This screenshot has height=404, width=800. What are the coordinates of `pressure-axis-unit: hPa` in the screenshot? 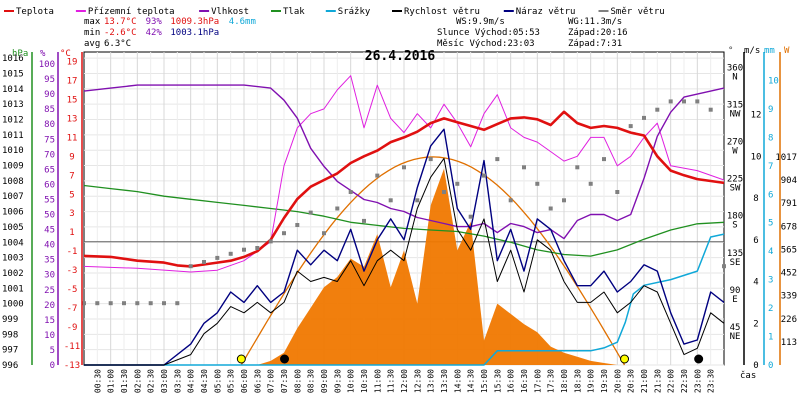 It's located at (20, 54).